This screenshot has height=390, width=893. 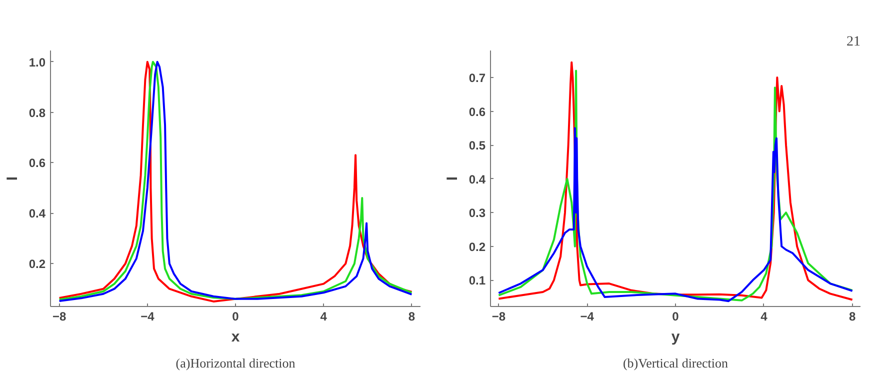 I want to click on x-axis-title: y, so click(x=675, y=337).